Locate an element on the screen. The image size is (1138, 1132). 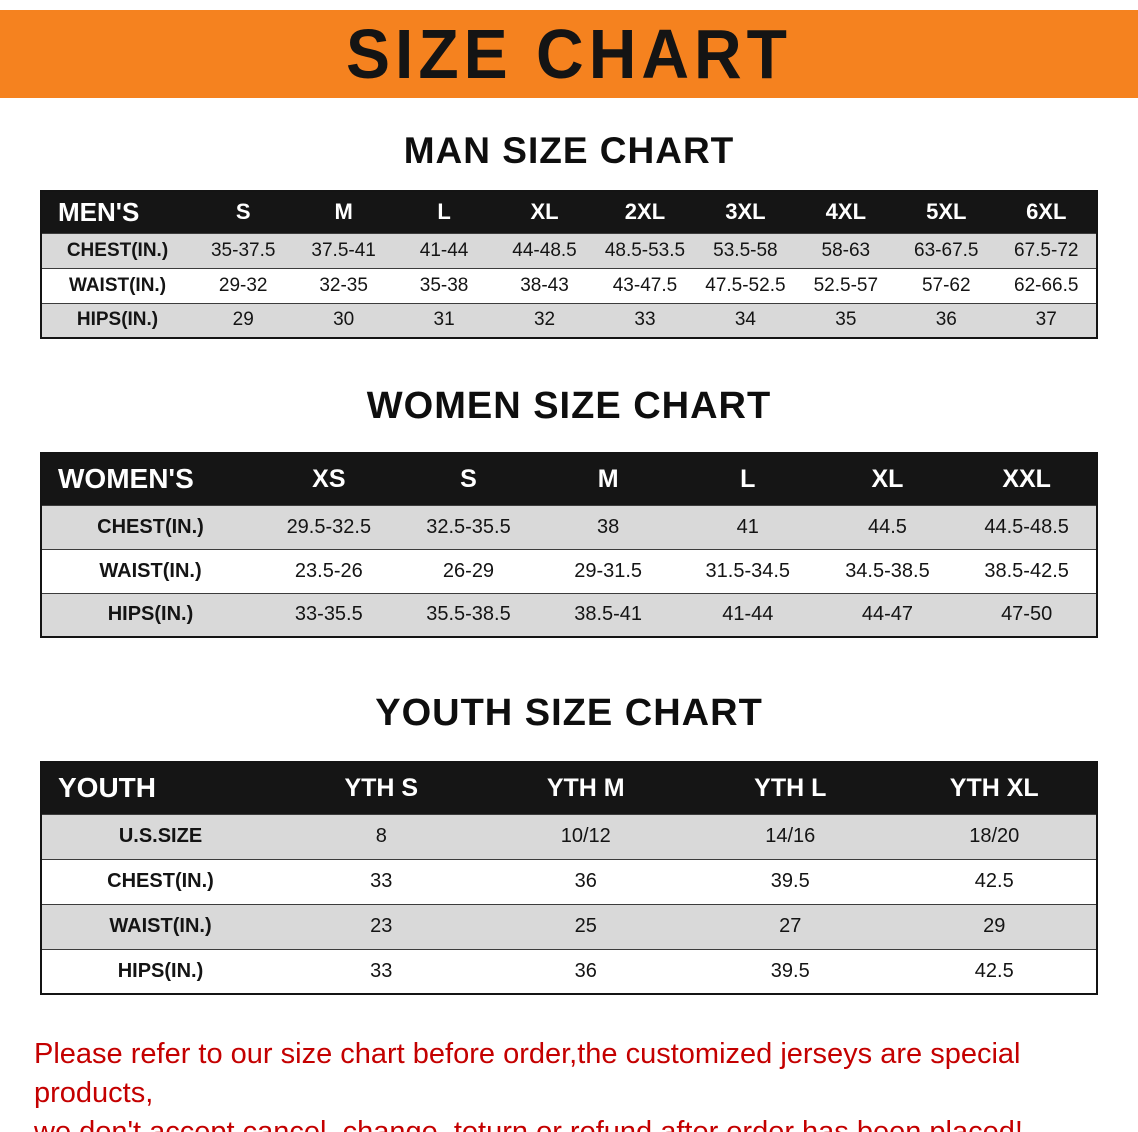
table-title-cell: WOMEN'S is located at coordinates (126, 479).